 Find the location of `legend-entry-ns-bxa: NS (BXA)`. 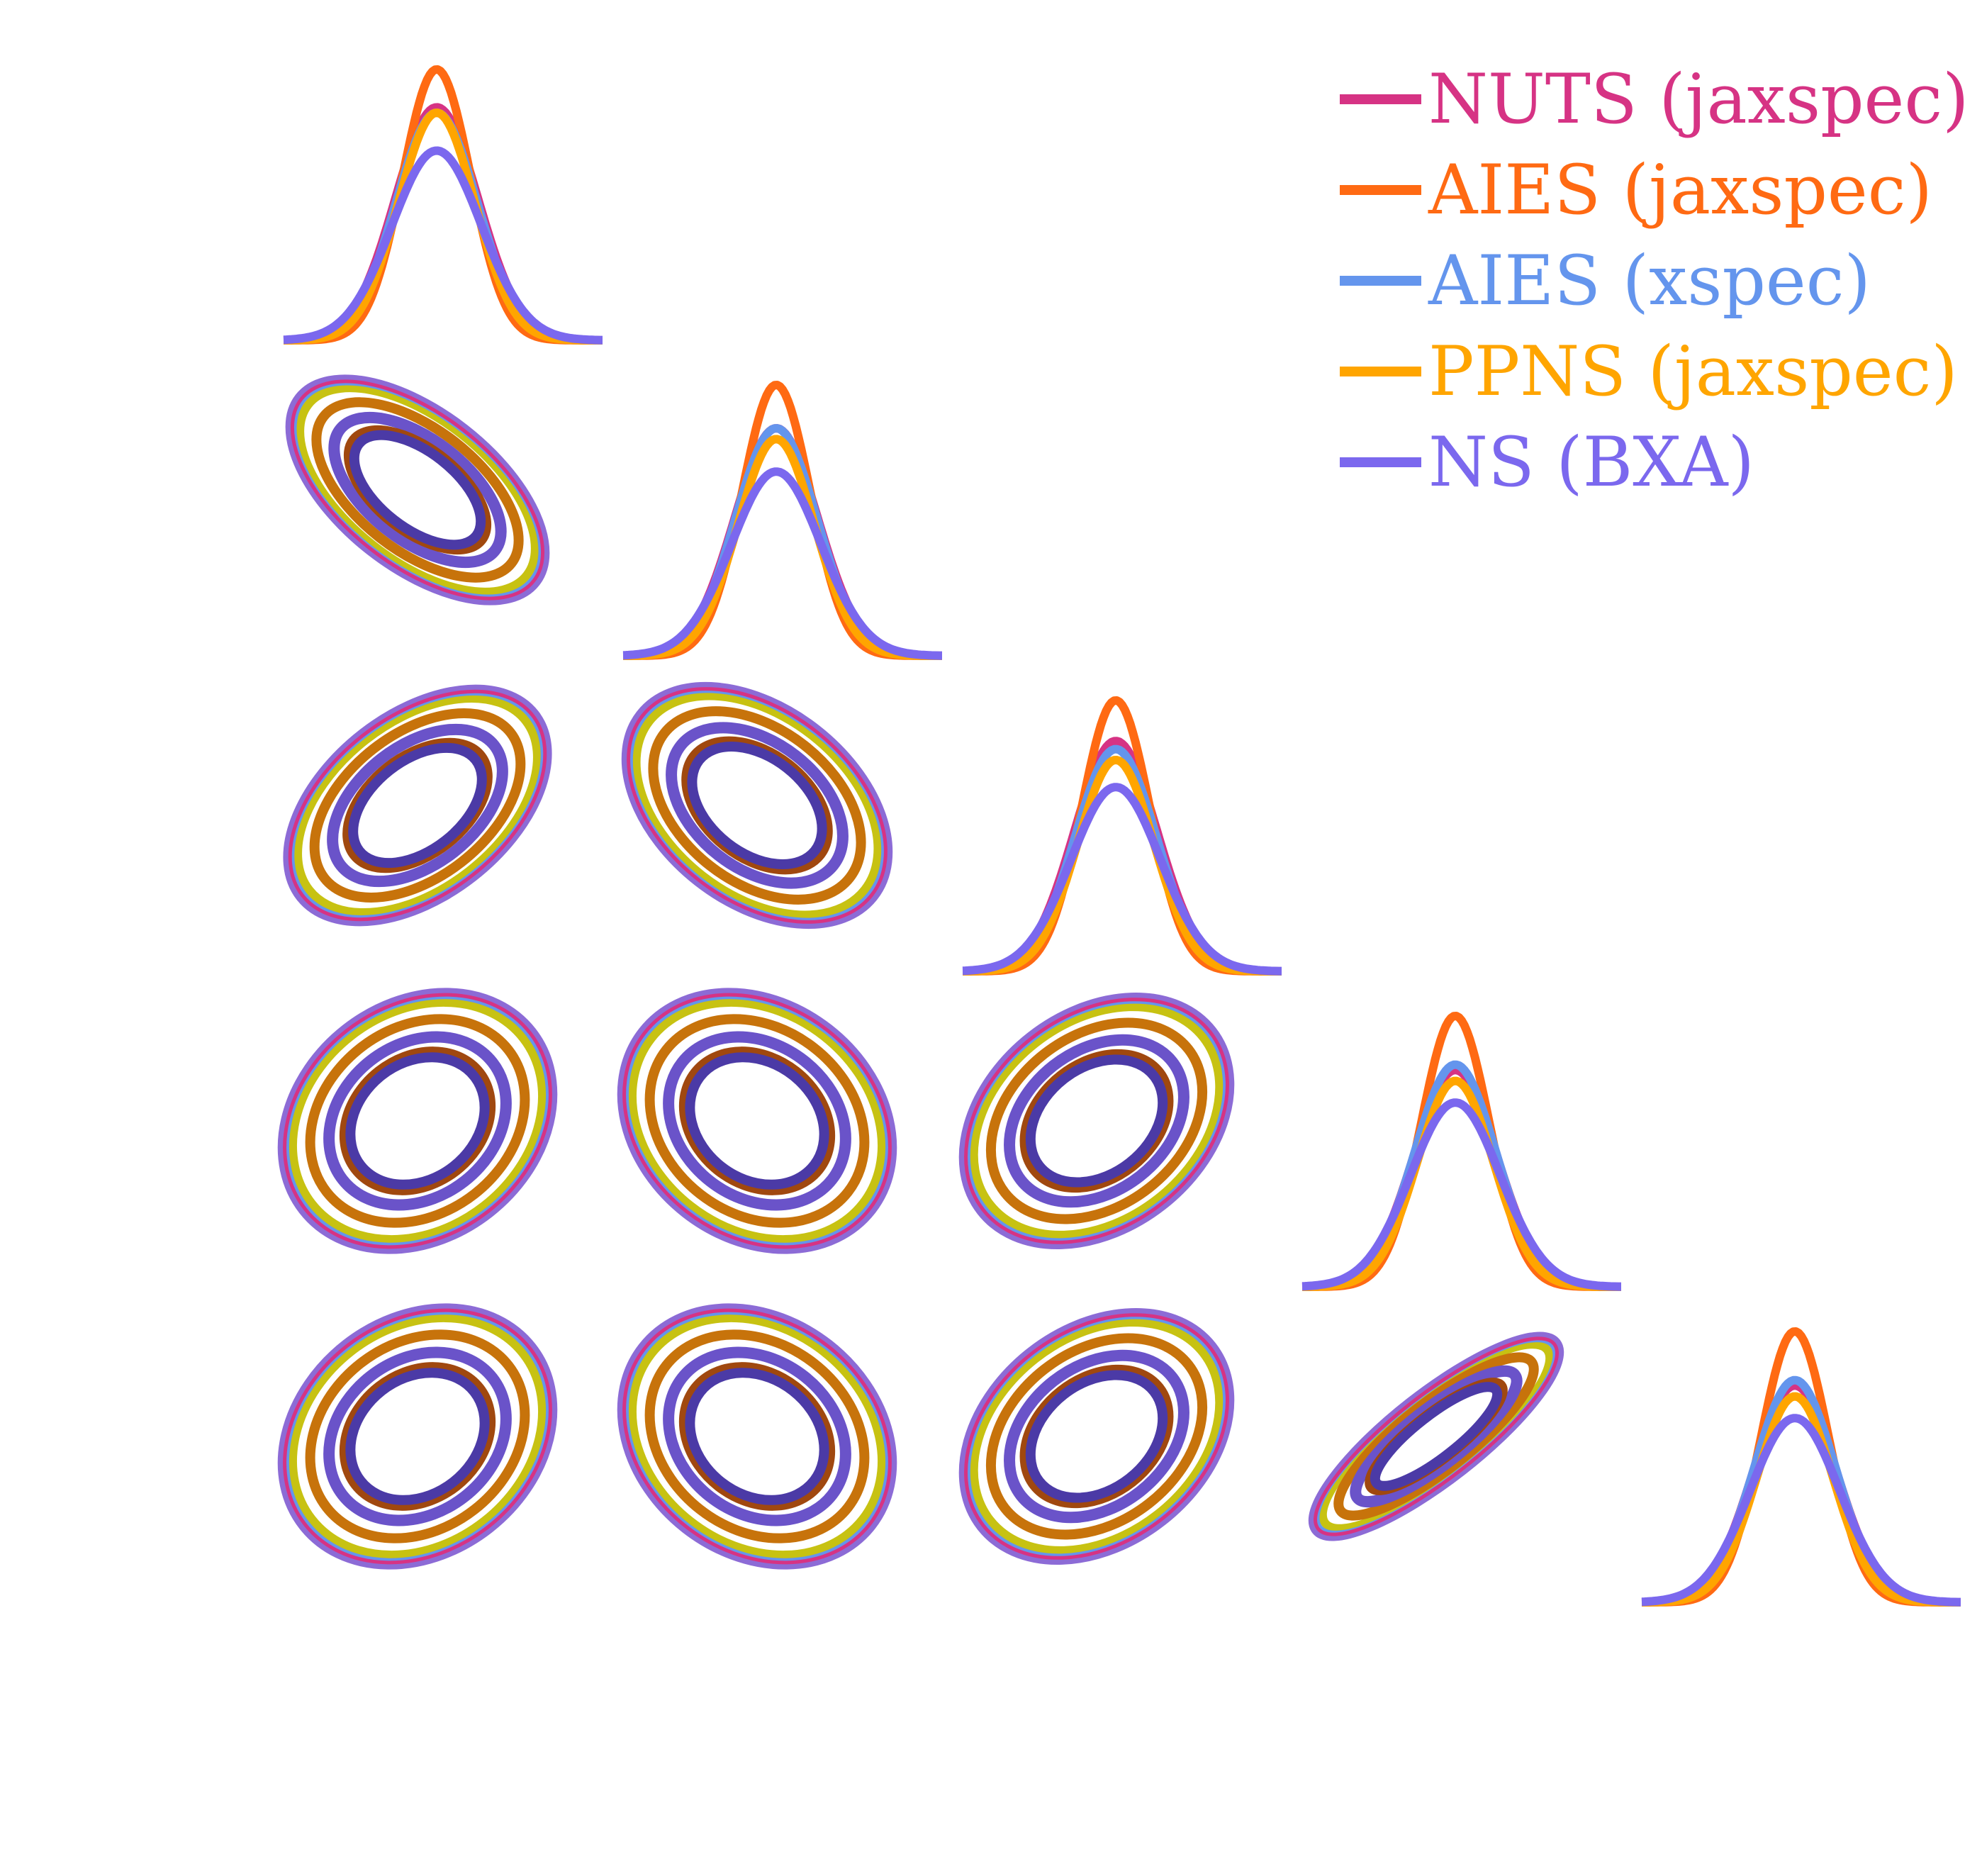

legend-entry-ns-bxa: NS (BXA) is located at coordinates (1547, 462).